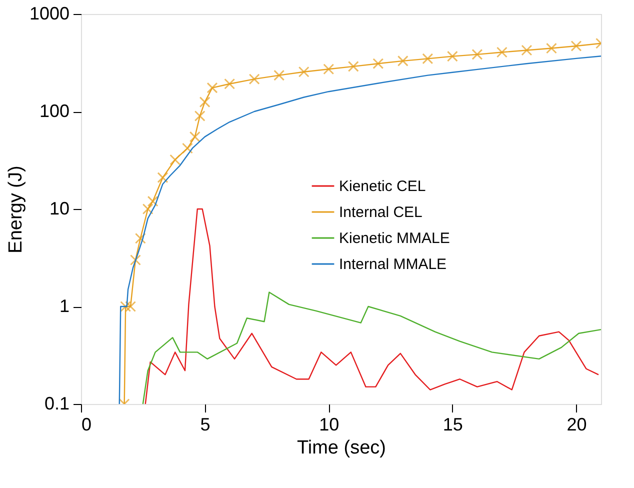 The height and width of the screenshot is (488, 634). What do you see at coordinates (49, 14) in the screenshot?
I see `y-tick-label: 1000` at bounding box center [49, 14].